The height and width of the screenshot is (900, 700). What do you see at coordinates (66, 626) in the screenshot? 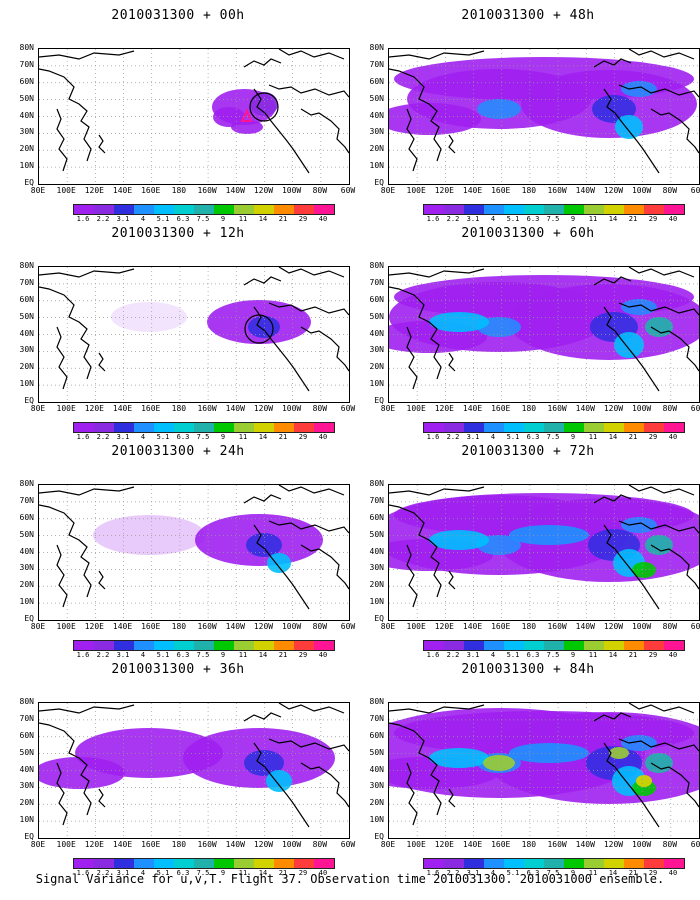
I see `lon-label: 100E` at bounding box center [66, 626].